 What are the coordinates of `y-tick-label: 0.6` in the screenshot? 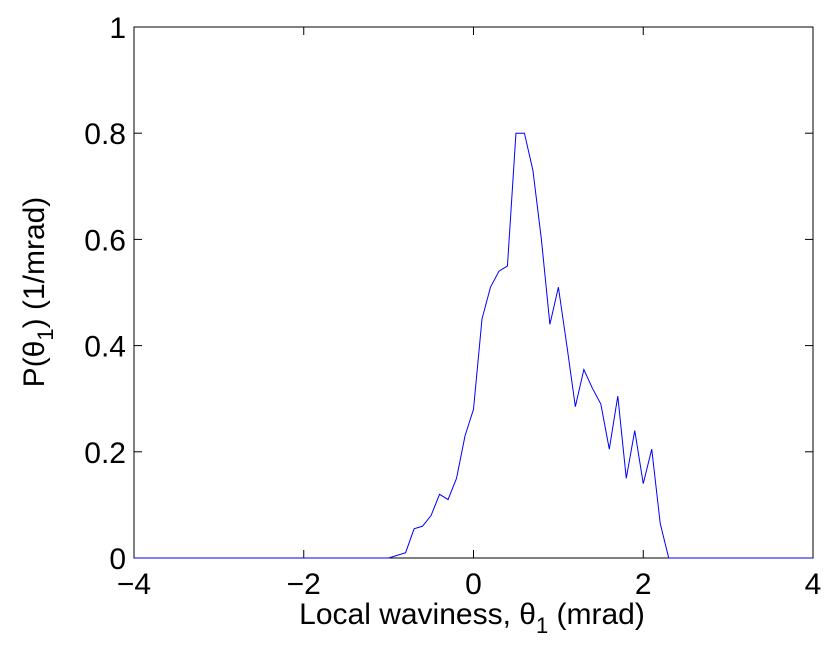 It's located at (105, 240).